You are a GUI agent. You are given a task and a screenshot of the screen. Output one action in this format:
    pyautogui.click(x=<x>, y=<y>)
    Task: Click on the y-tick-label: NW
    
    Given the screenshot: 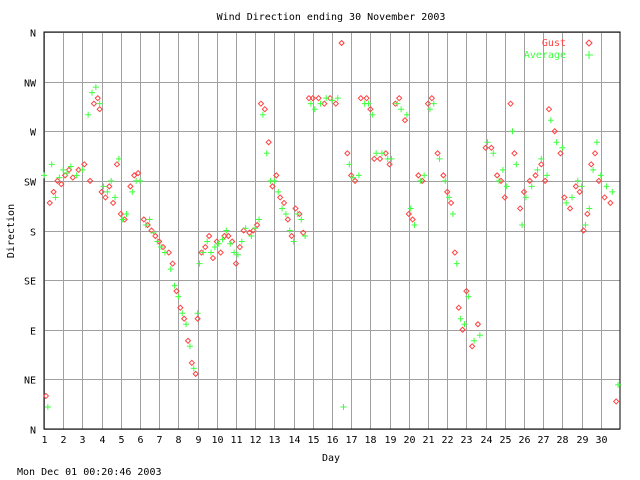 What is the action you would take?
    pyautogui.click(x=30, y=84)
    